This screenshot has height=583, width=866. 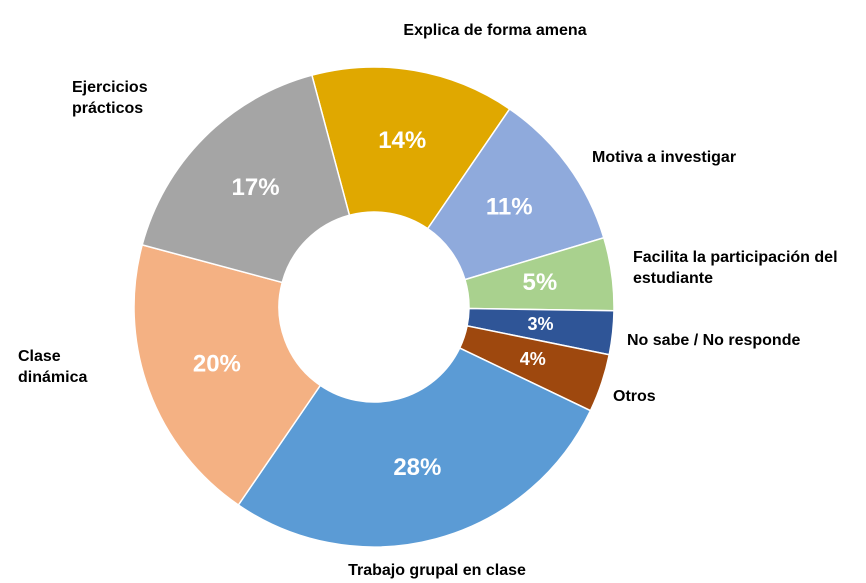 I want to click on value-label: 3%, so click(x=541, y=324).